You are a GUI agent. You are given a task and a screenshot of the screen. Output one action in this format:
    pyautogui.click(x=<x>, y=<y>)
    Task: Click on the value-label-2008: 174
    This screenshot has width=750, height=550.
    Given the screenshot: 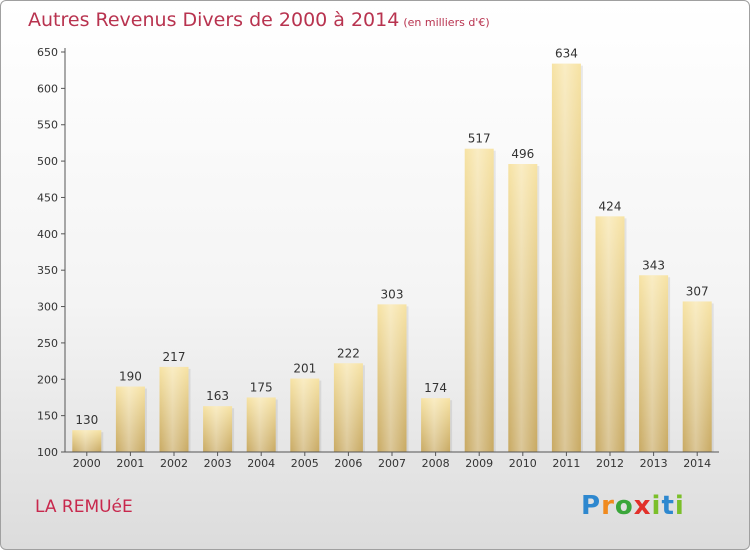 What is the action you would take?
    pyautogui.click(x=435, y=388)
    